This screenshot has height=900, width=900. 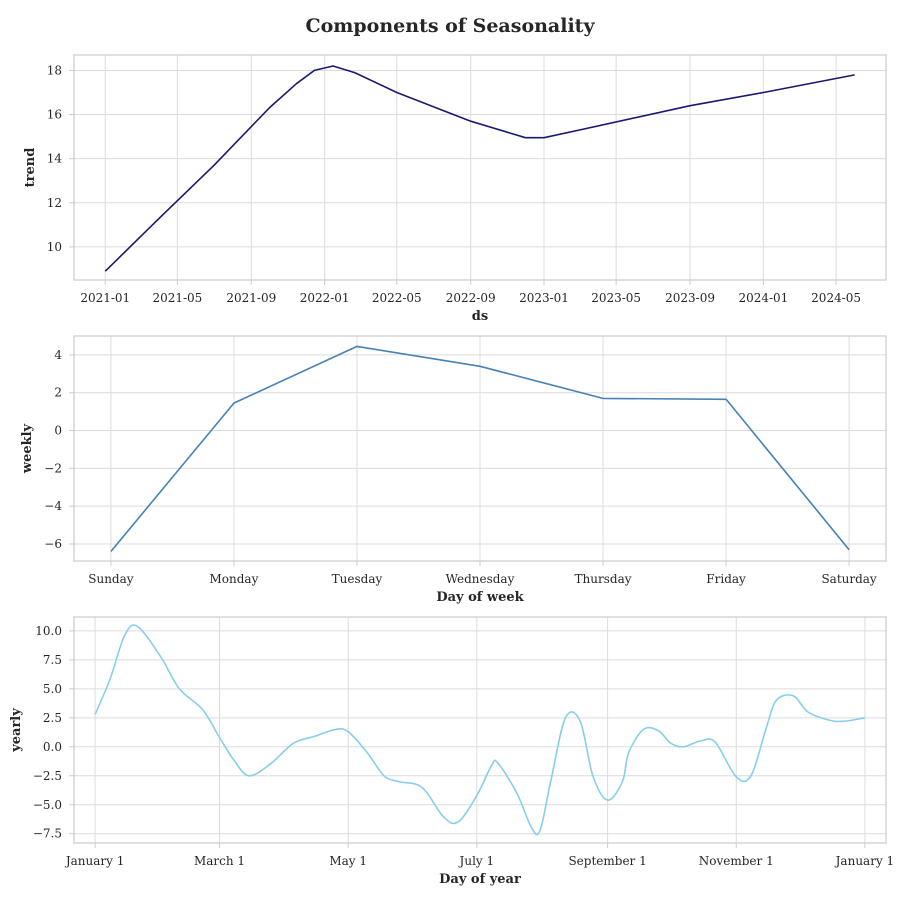 I want to click on y-tick-label: 18, so click(x=54, y=70).